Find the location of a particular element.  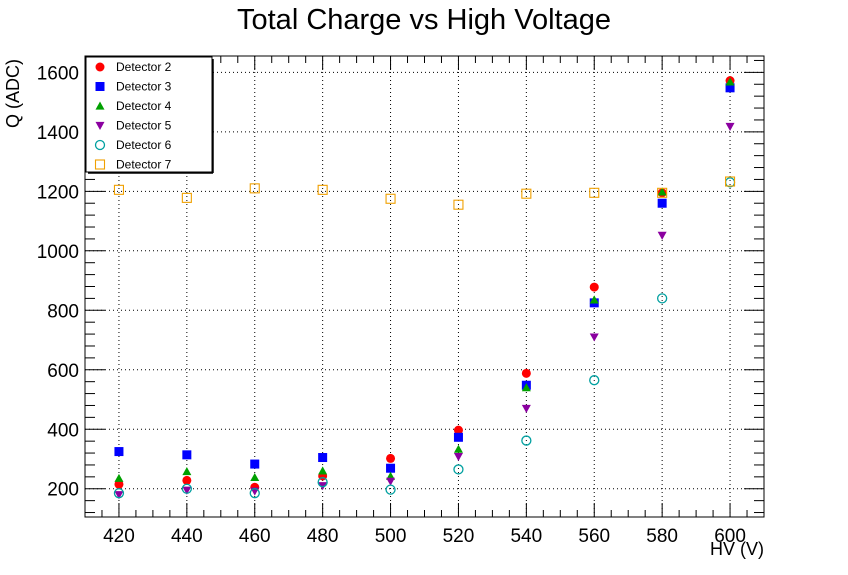

x-axis-title: HV (V) is located at coordinates (737, 549).